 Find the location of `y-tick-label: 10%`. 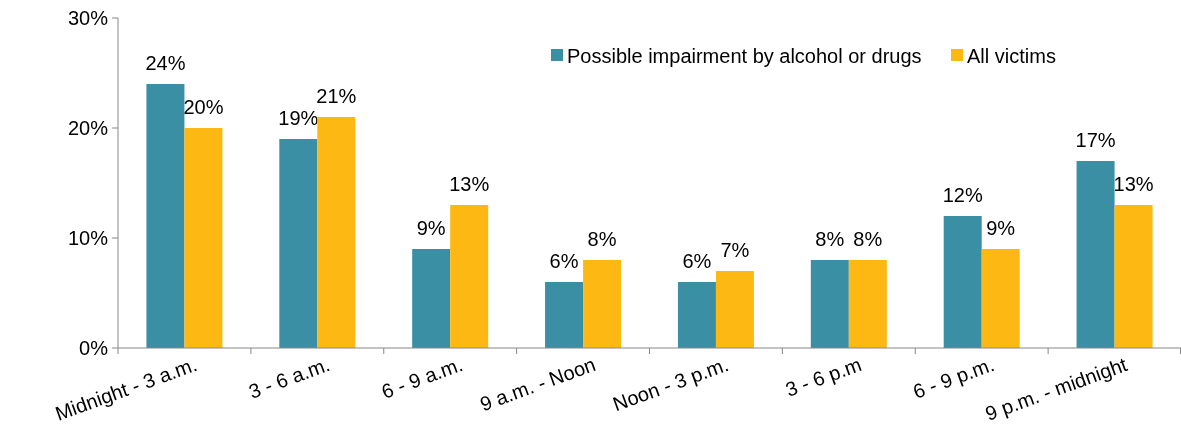

y-tick-label: 10% is located at coordinates (88, 238).